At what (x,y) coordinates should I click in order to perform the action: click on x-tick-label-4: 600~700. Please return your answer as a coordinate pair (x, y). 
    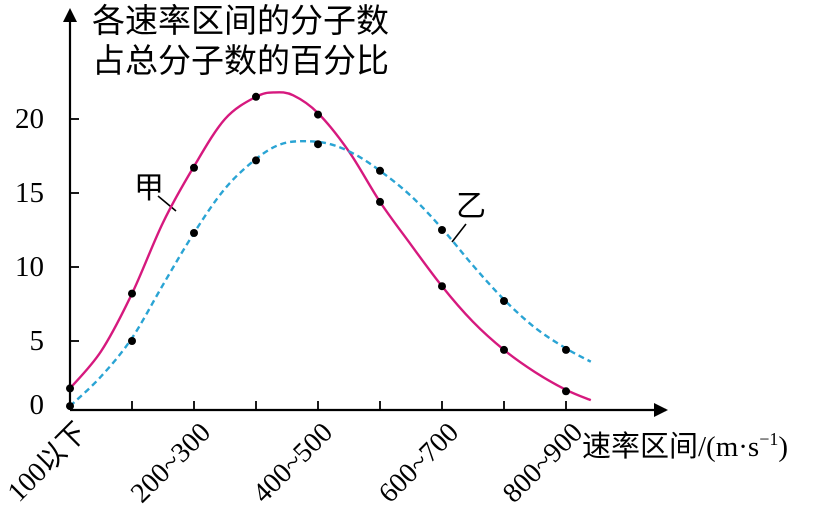
    Looking at the image, I should click on (419, 463).